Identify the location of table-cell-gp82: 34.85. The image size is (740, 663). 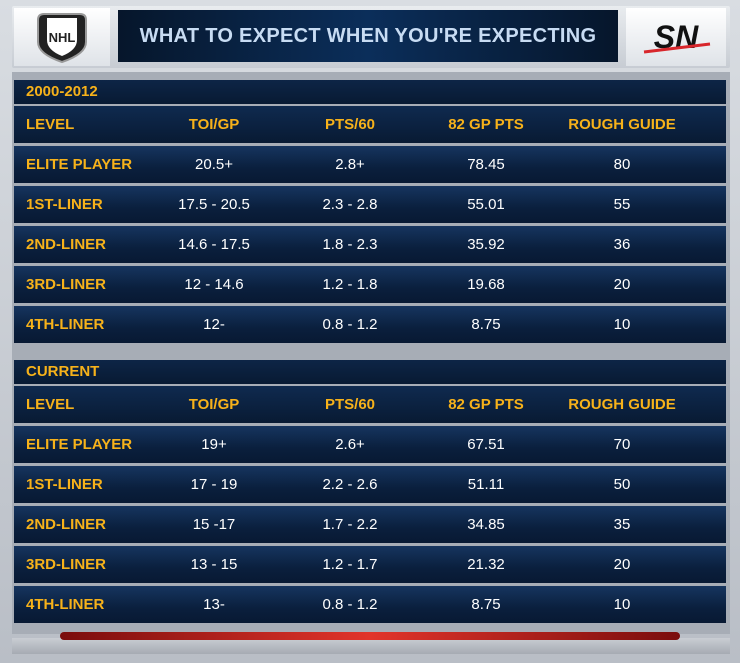
(486, 524).